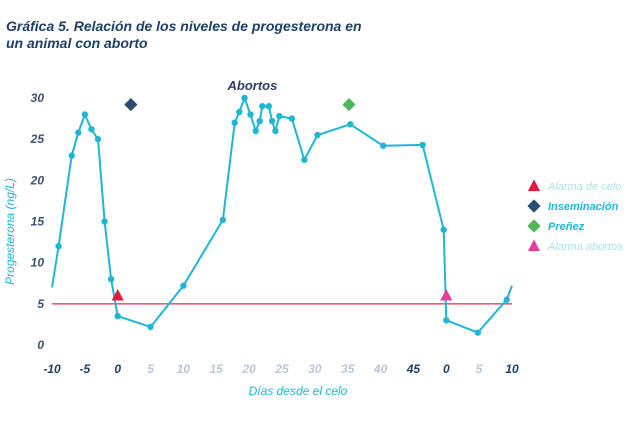  I want to click on y-tick-label: 5, so click(40, 304).